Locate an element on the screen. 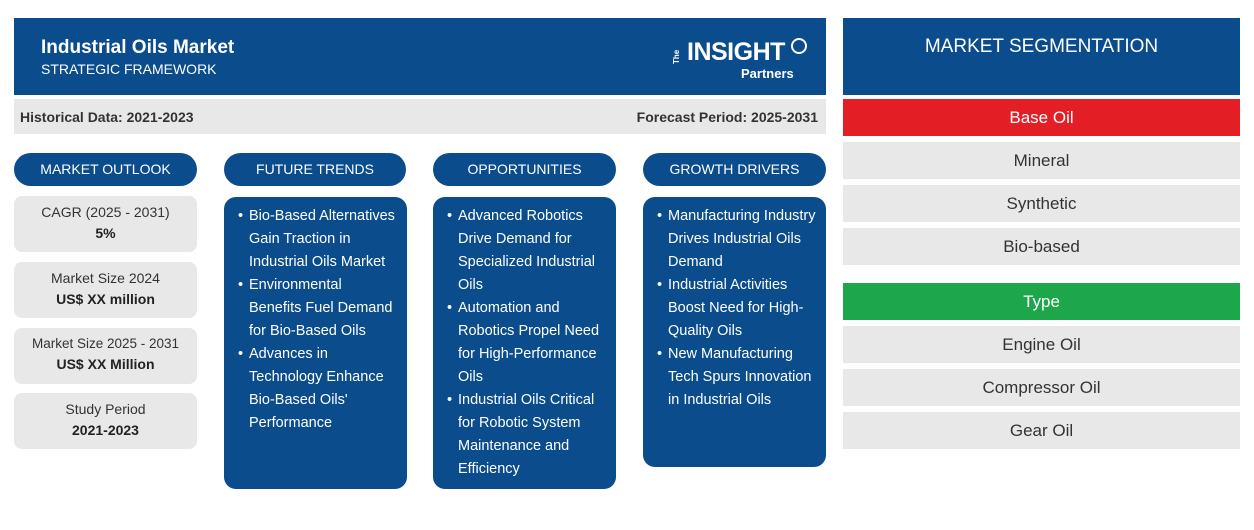 This screenshot has width=1254, height=530. page-title: Industrial Oils Market is located at coordinates (138, 47).